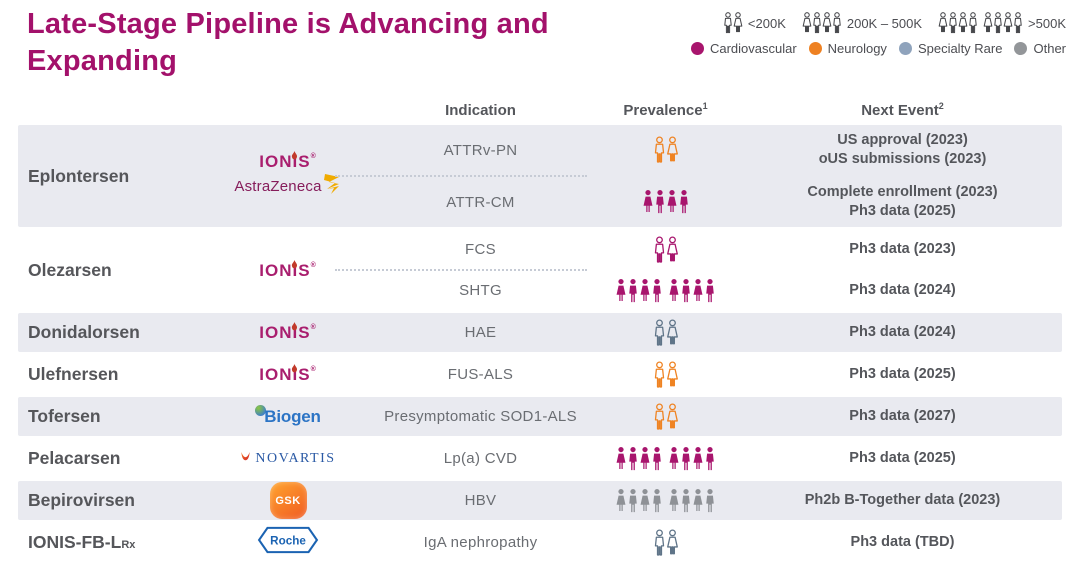  I want to click on next-event-line: Ph3 data (2024), so click(902, 290).